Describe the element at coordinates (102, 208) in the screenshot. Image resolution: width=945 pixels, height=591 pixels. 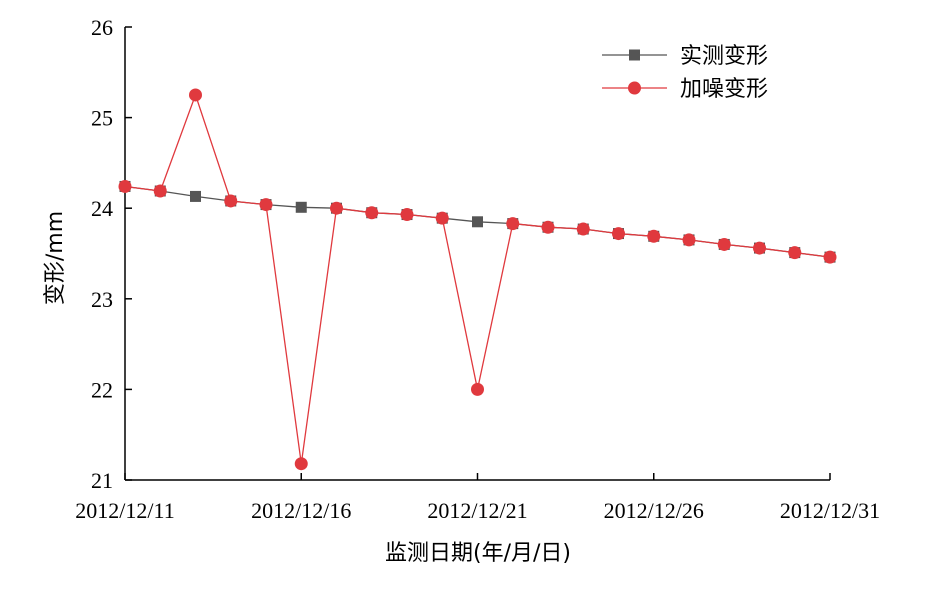
I see `y-tick-label: 24` at that location.